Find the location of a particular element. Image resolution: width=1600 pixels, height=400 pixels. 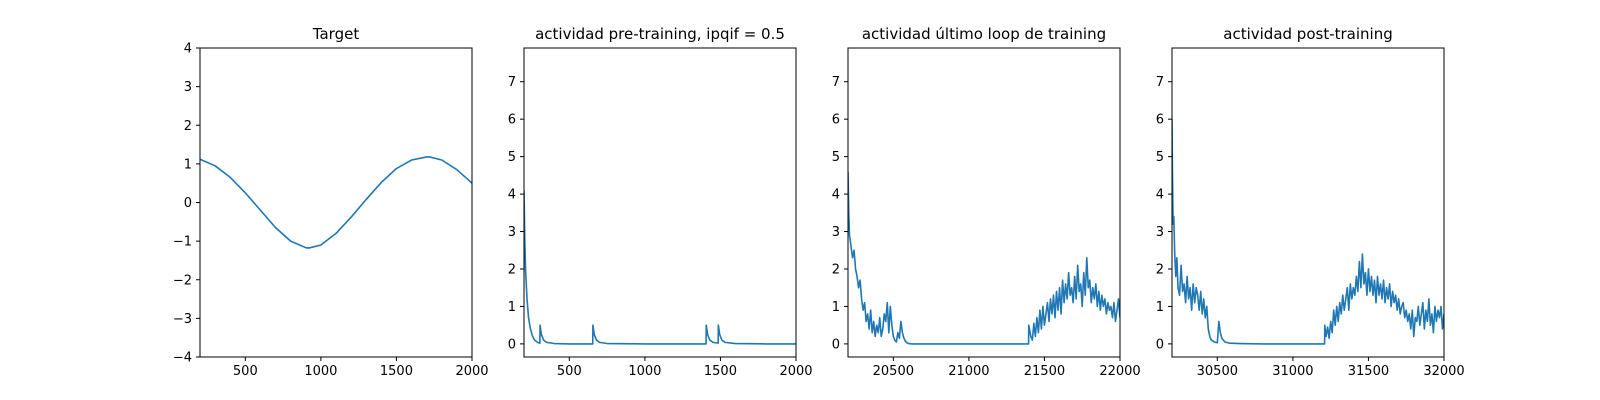

y-tick-label: −2 is located at coordinates (182, 280).